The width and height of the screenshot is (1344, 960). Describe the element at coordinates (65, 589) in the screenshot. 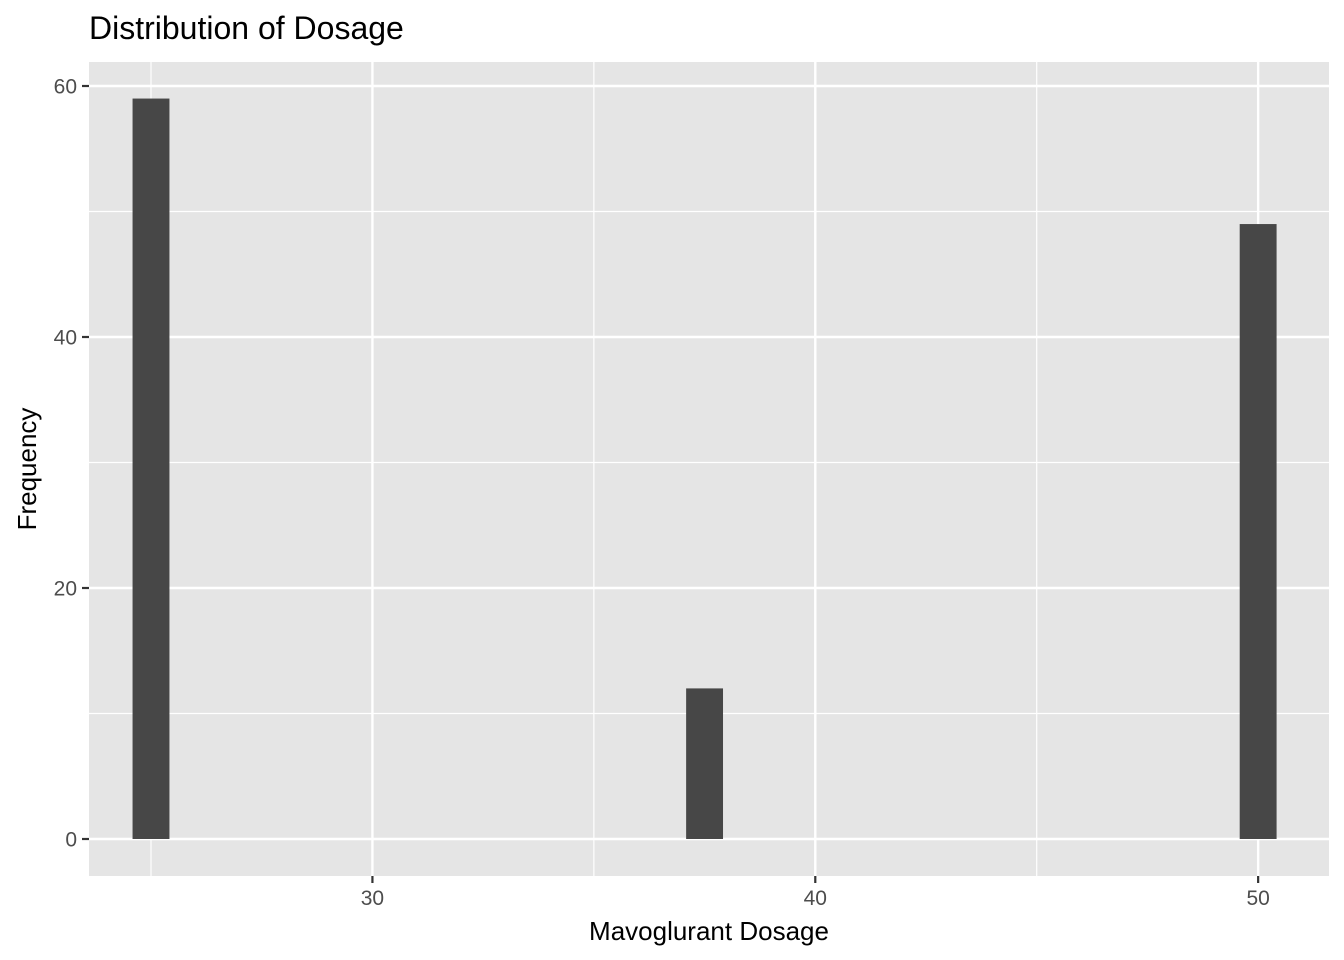

I see `y-tick-label: 20` at that location.